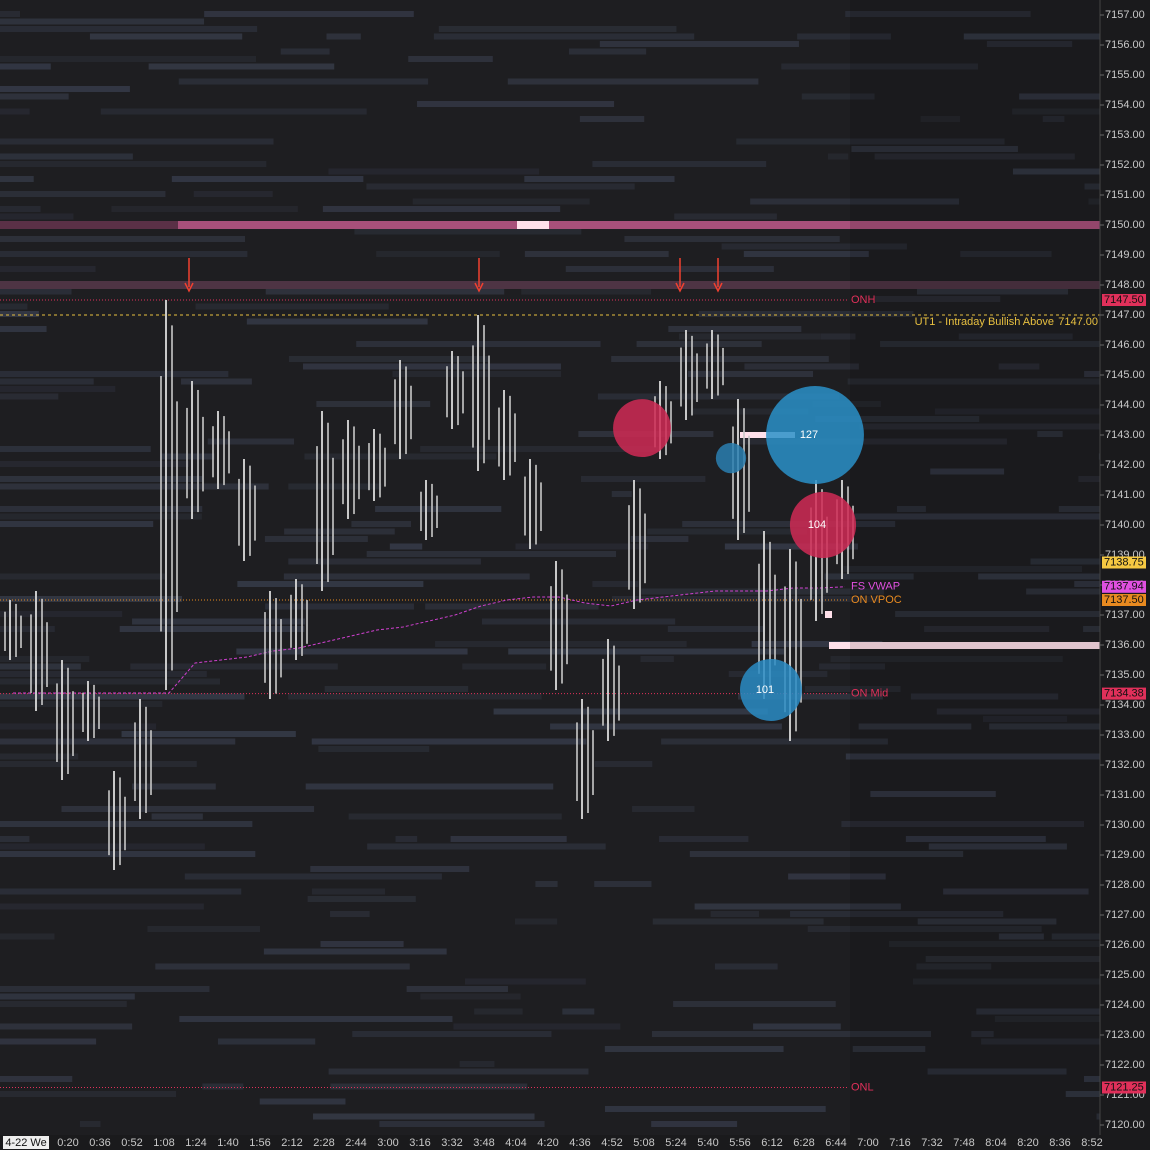 The width and height of the screenshot is (1150, 1150). What do you see at coordinates (1125, 915) in the screenshot?
I see `y-tick-label: 7127.00` at bounding box center [1125, 915].